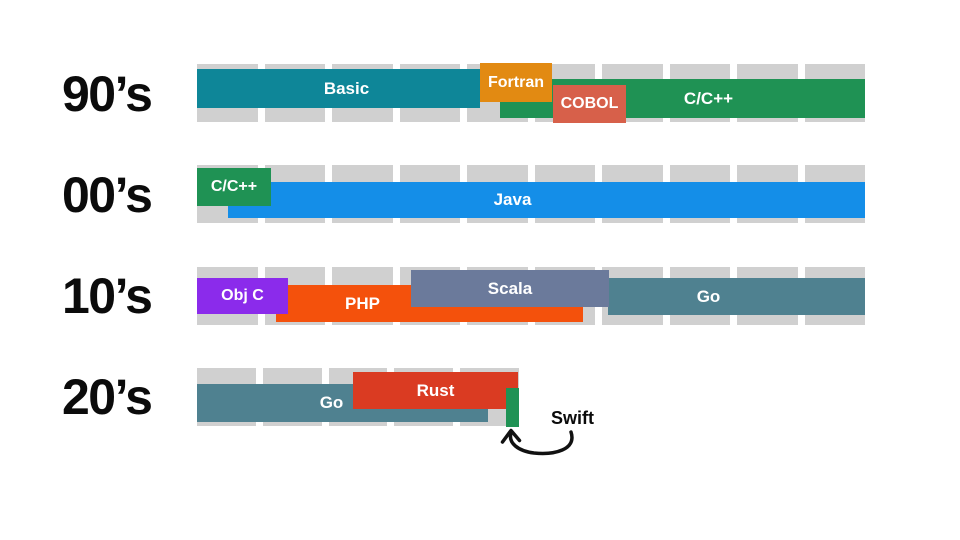  What do you see at coordinates (736, 296) in the screenshot?
I see `bar-go: Go` at bounding box center [736, 296].